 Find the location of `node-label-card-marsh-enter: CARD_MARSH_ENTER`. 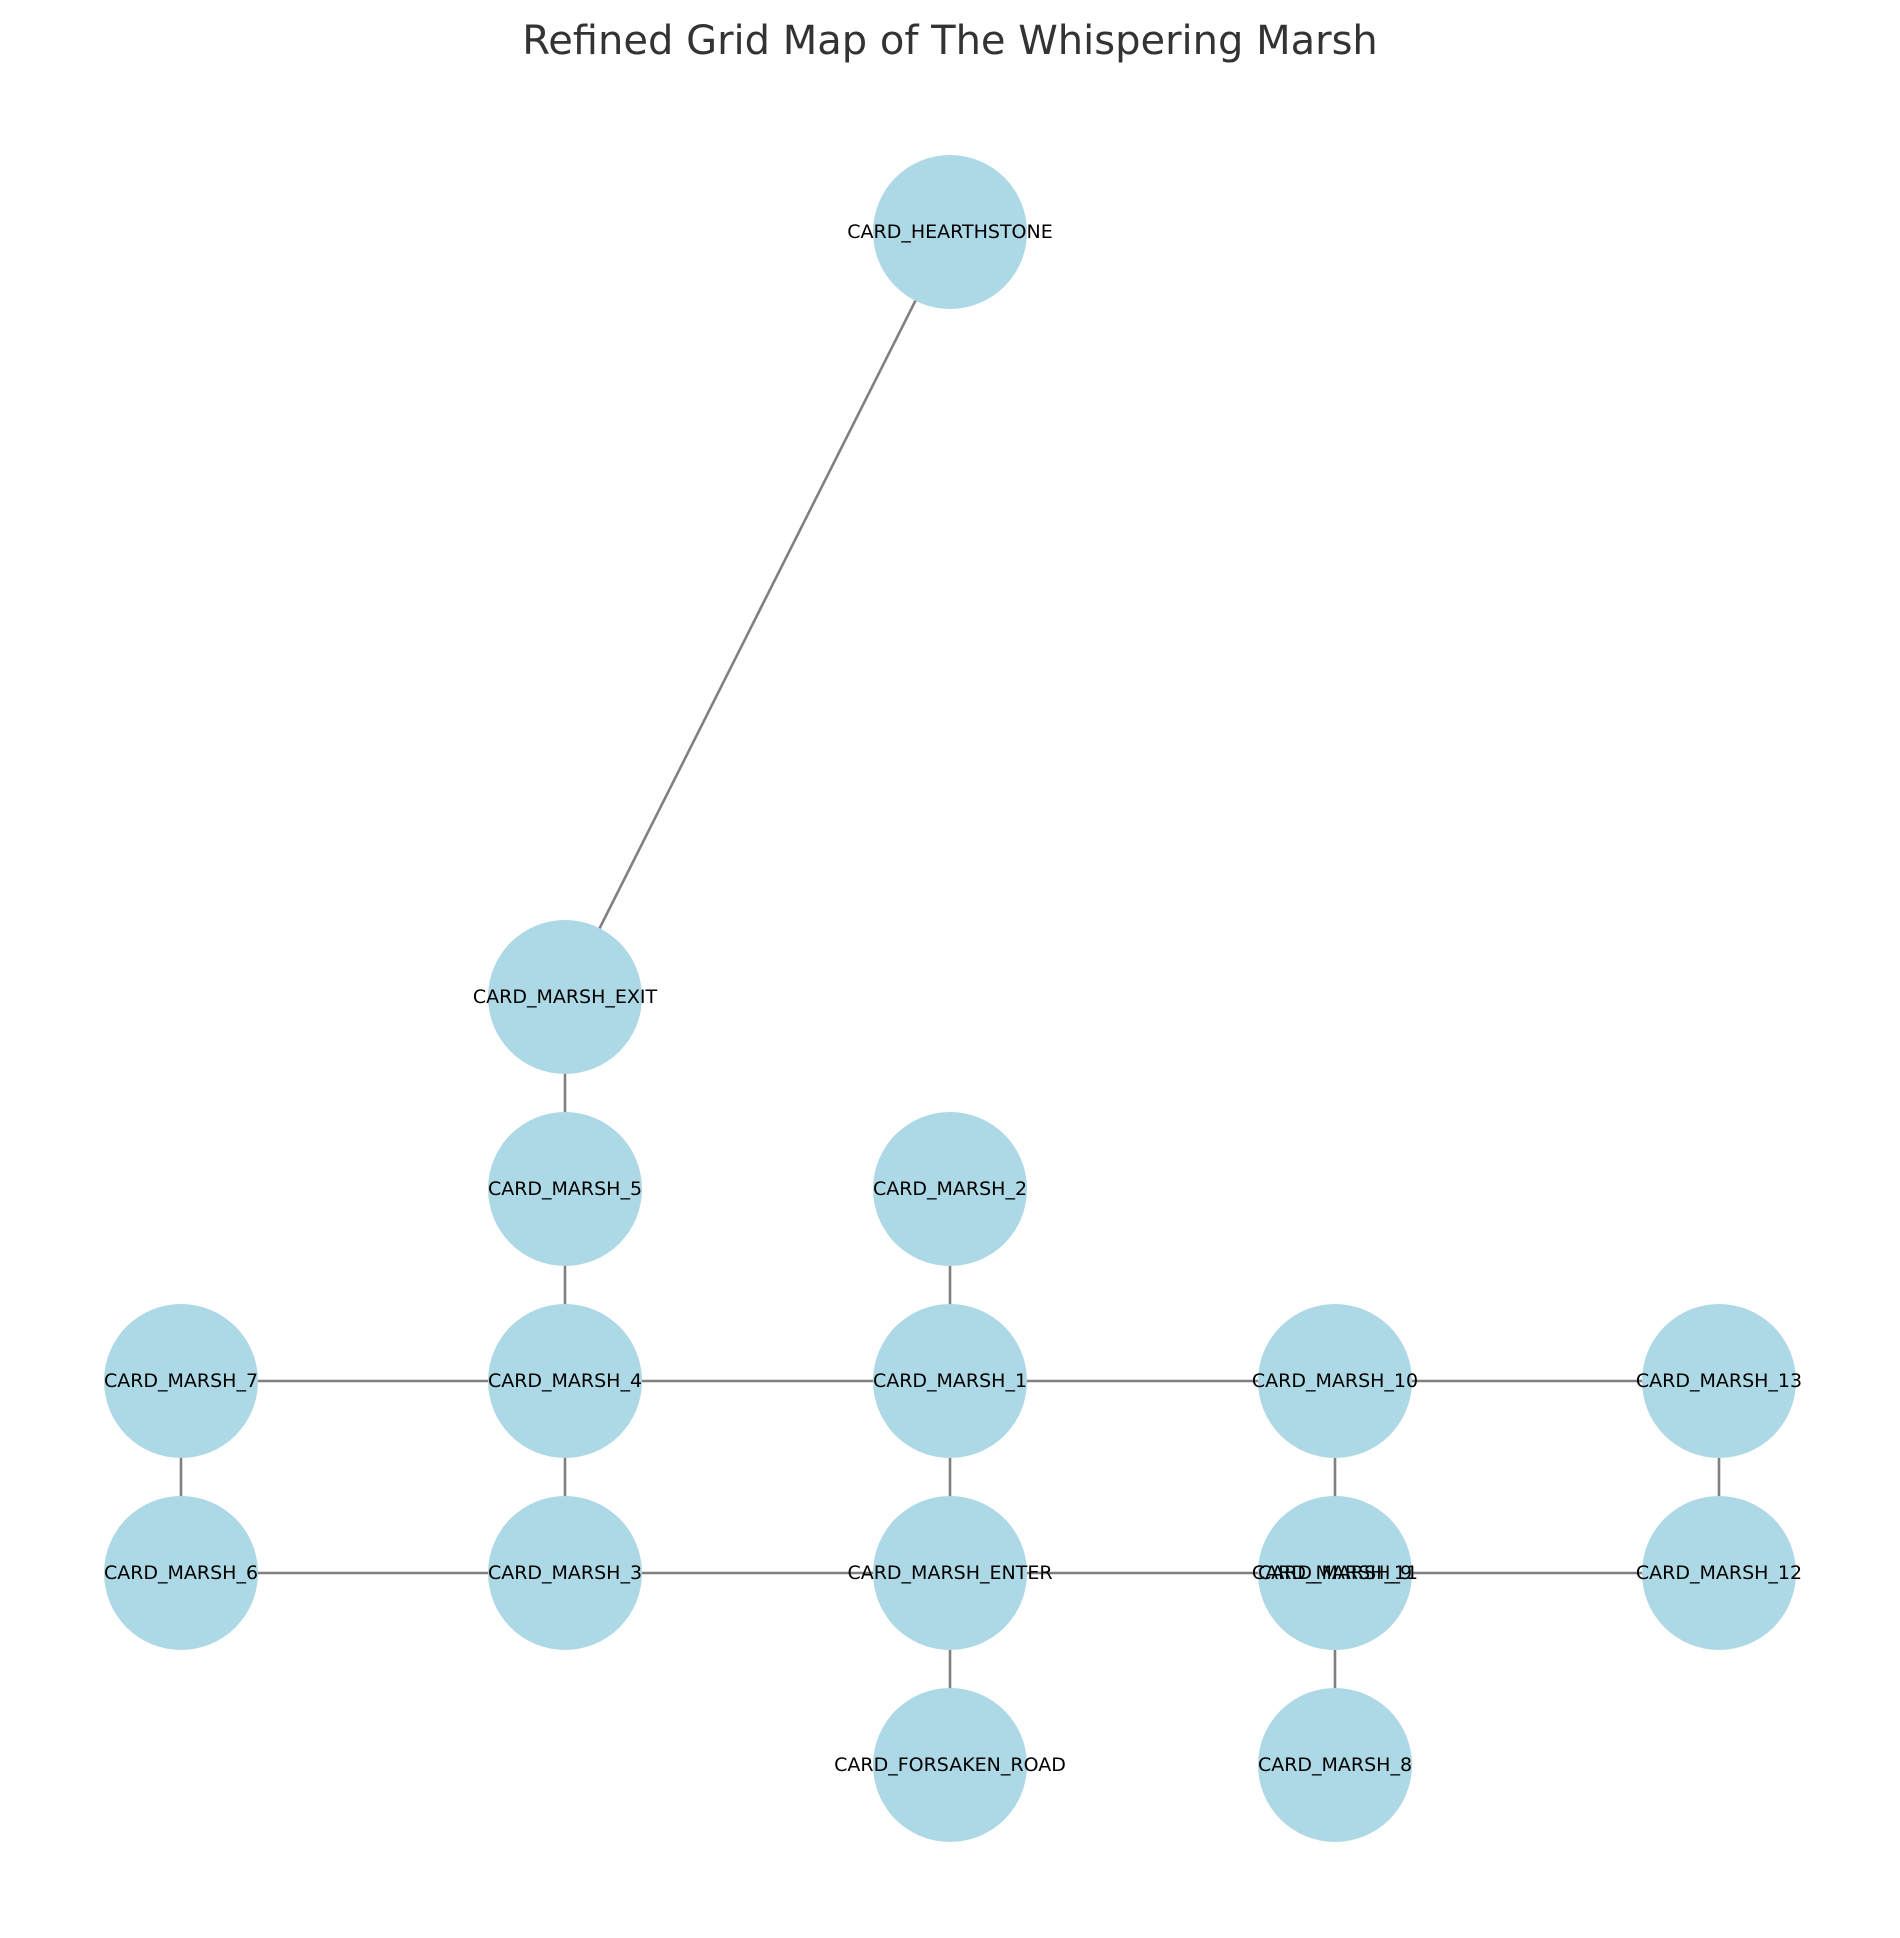

node-label-card-marsh-enter: CARD_MARSH_ENTER is located at coordinates (949, 1573).